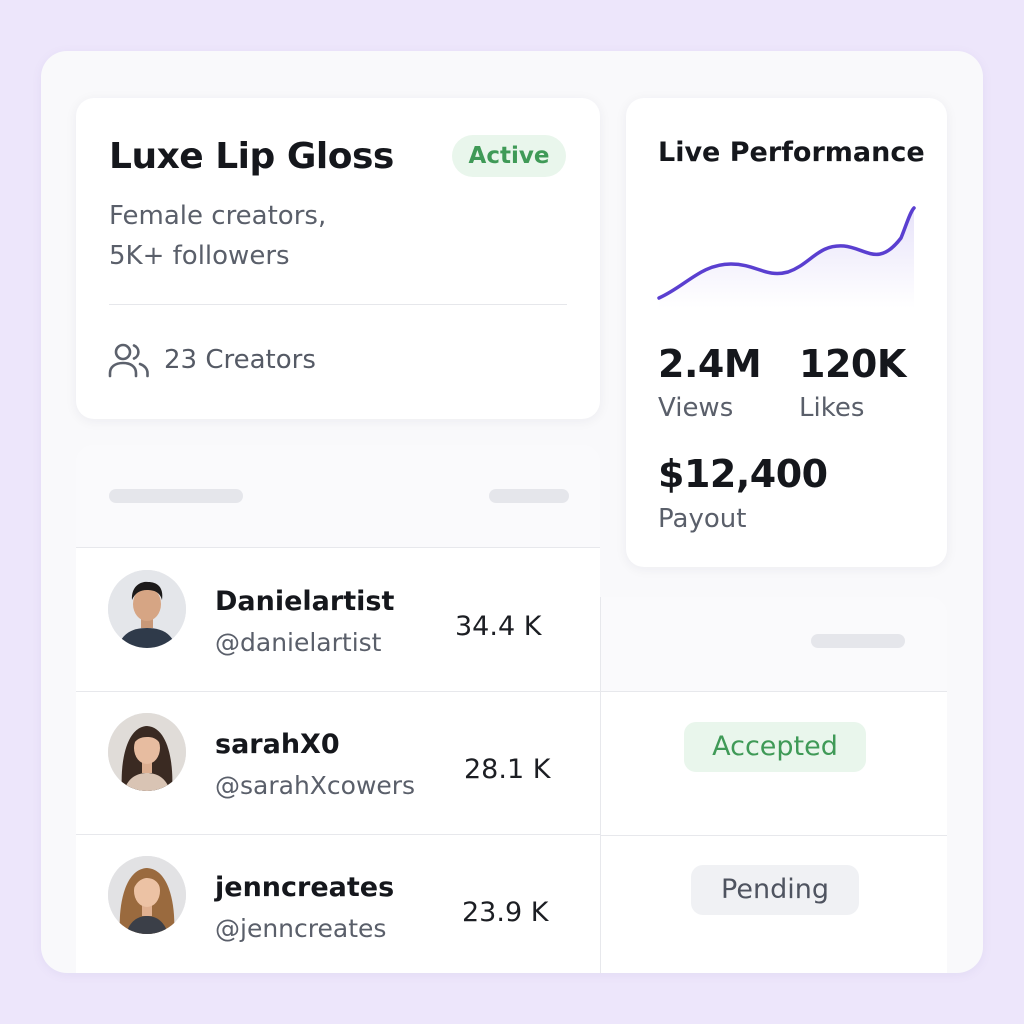  What do you see at coordinates (338, 763) in the screenshot?
I see `table-row: sarahX0 @sarahXcowers 28.1 K` at bounding box center [338, 763].